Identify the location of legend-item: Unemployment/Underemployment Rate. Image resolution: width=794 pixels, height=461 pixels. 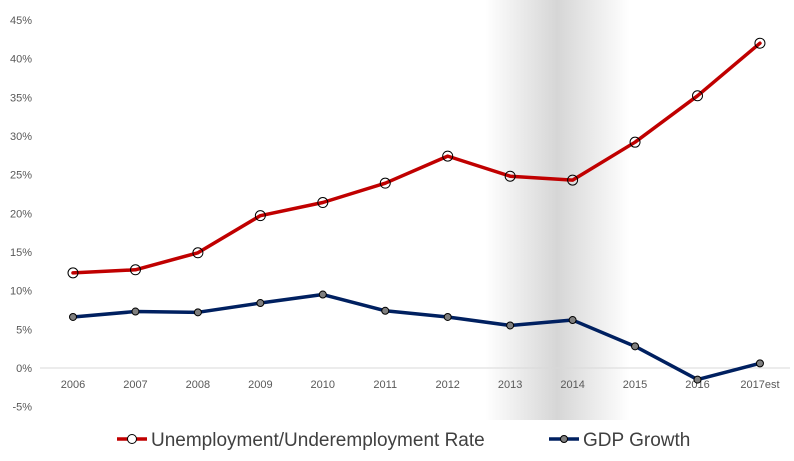
(301, 440).